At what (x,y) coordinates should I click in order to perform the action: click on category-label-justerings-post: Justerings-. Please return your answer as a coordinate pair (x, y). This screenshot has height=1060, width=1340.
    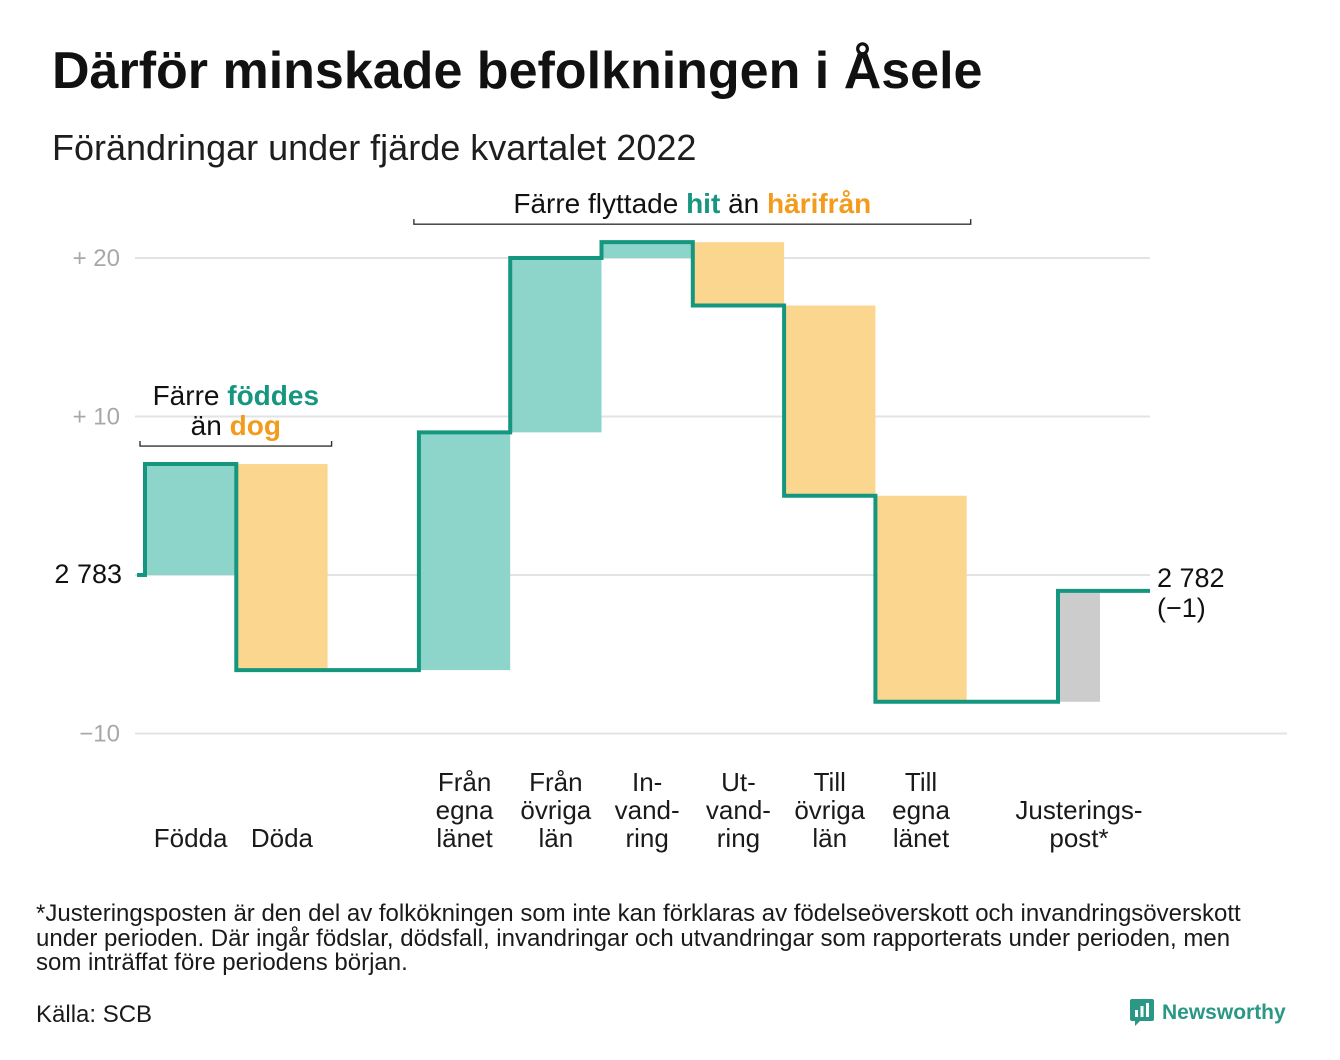
    Looking at the image, I should click on (1078, 810).